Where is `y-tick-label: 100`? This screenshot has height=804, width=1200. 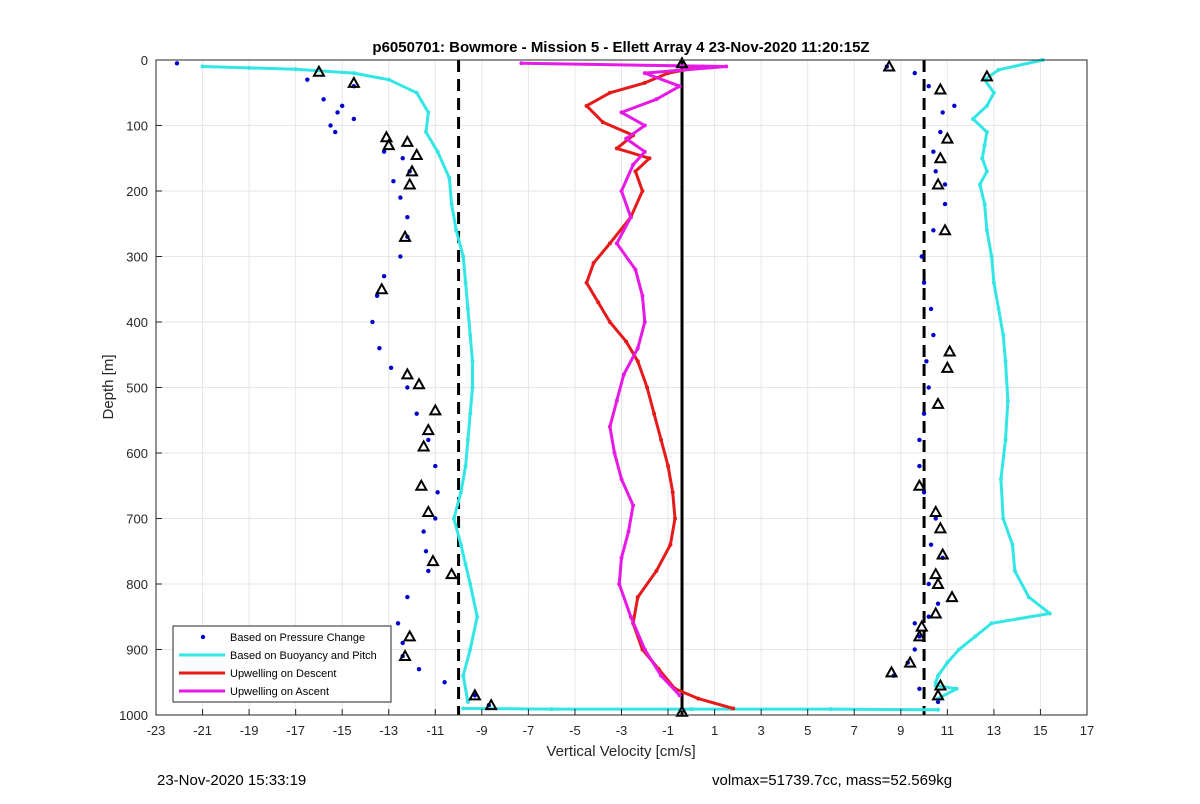
y-tick-label: 100 is located at coordinates (137, 126).